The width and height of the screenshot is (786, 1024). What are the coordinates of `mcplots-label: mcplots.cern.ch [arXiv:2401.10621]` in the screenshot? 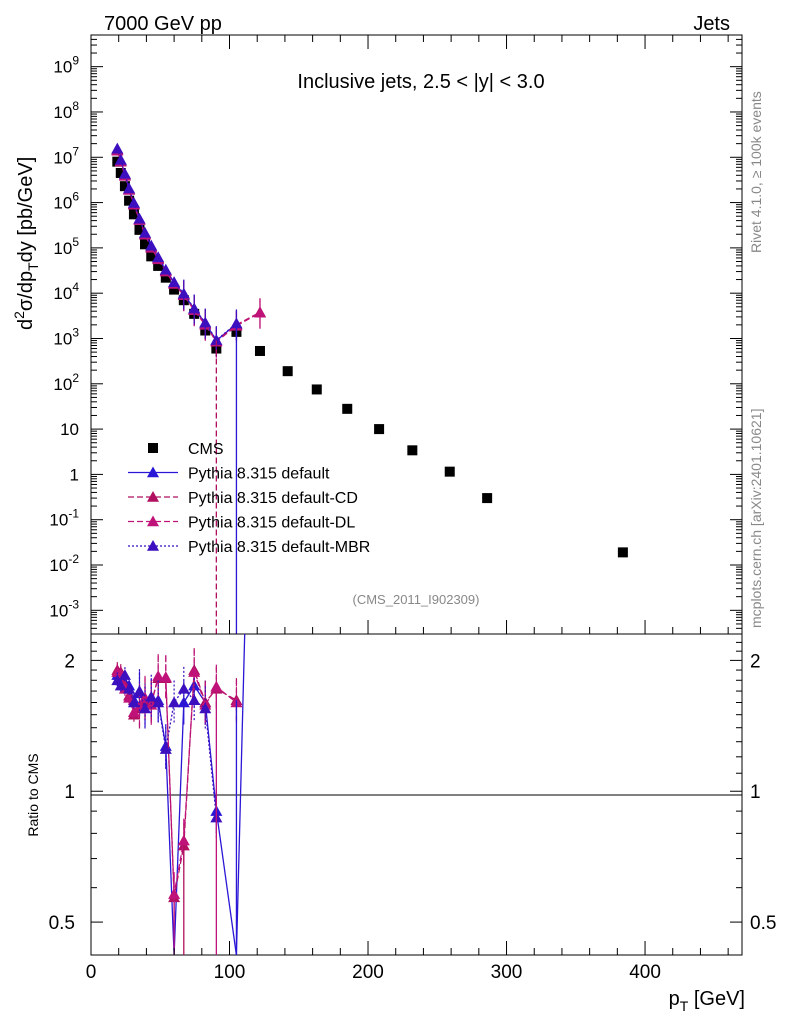 It's located at (756, 518).